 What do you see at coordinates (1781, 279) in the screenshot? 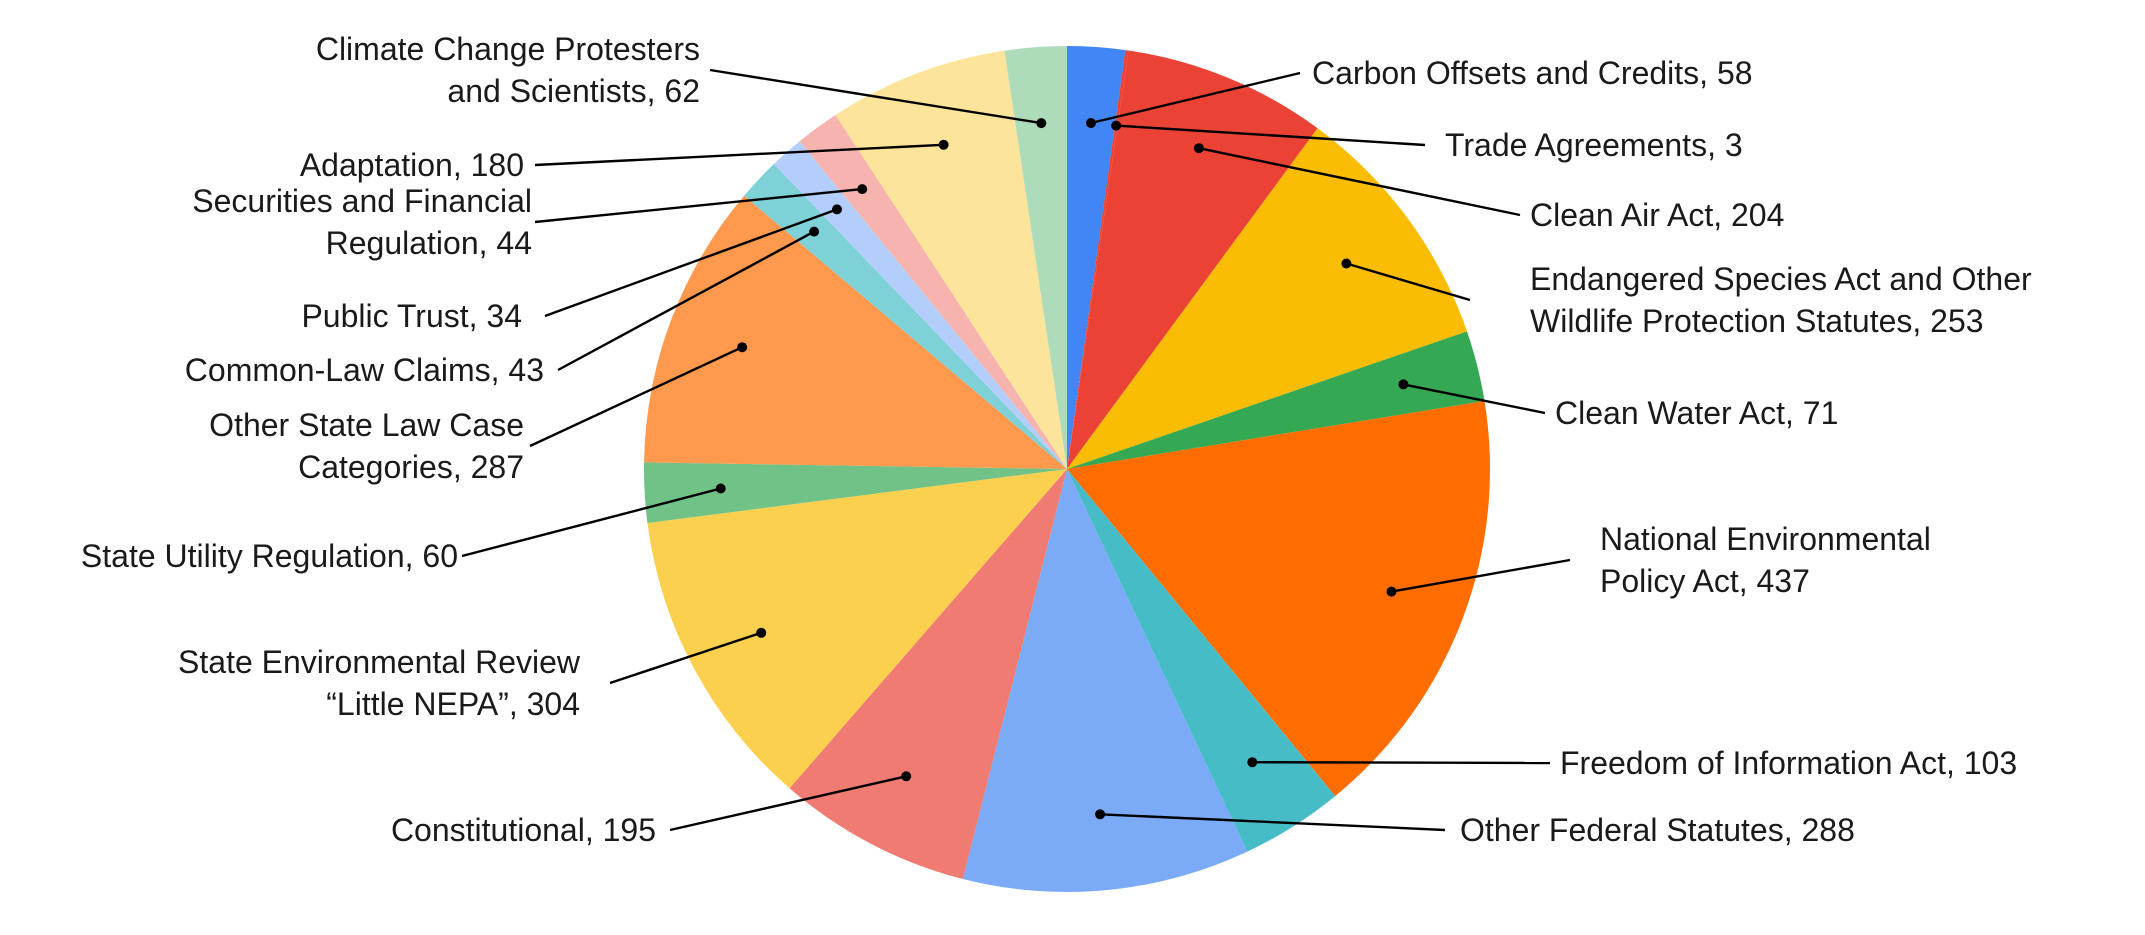
I see `slice-label-line: Endangered Species Act and Other` at bounding box center [1781, 279].